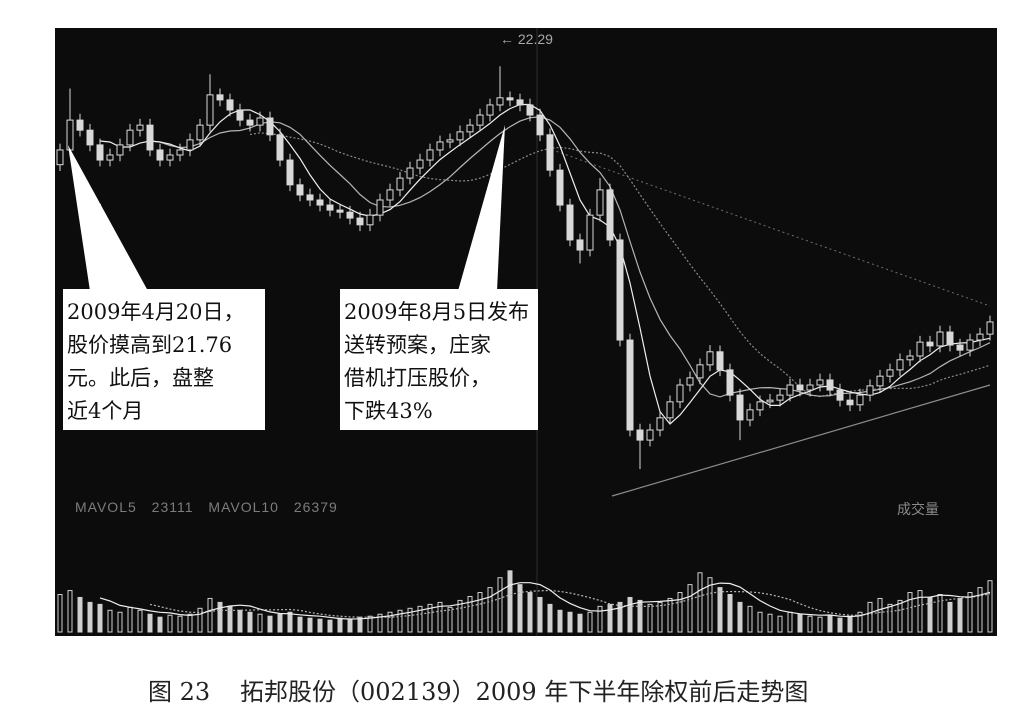  What do you see at coordinates (570, 603) in the screenshot?
I see `mavol10-line` at bounding box center [570, 603].